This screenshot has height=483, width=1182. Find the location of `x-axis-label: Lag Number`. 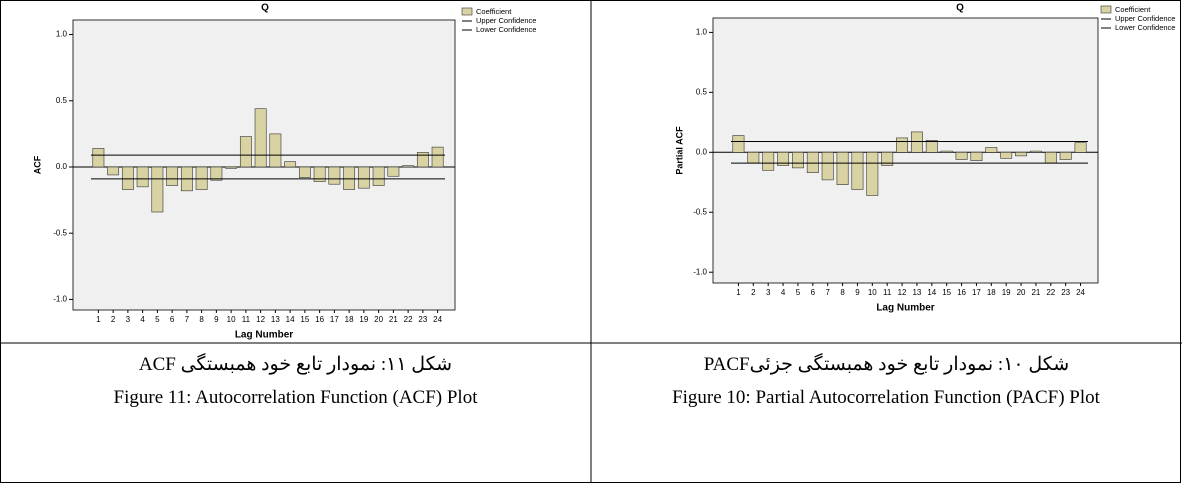

x-axis-label: Lag Number is located at coordinates (905, 308).